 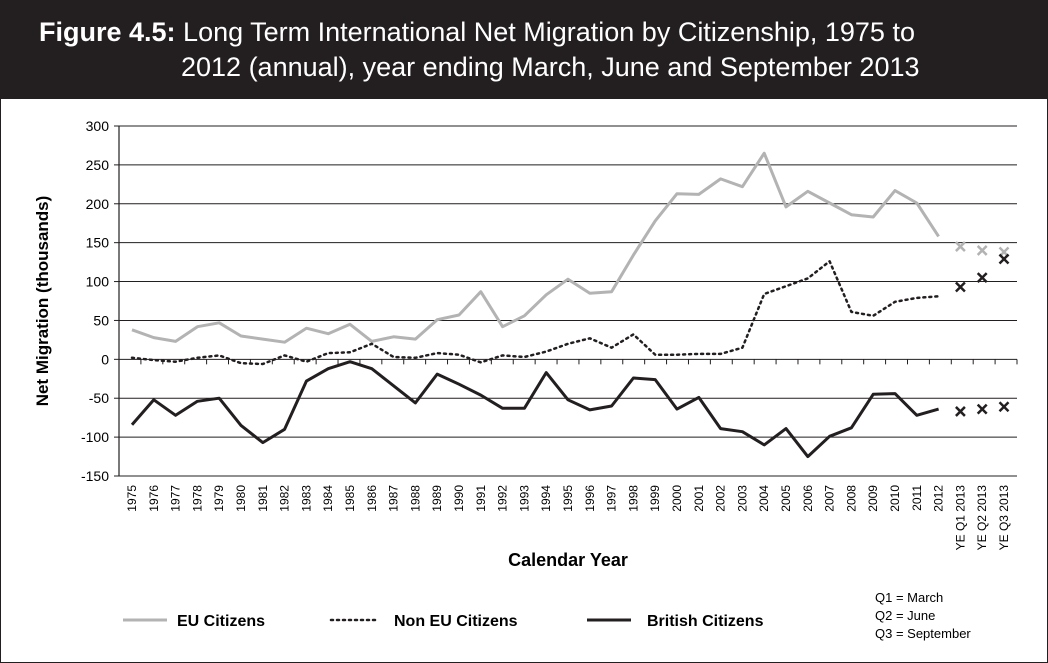 What do you see at coordinates (42, 301) in the screenshot?
I see `y-axis-label: Net Migration (thousands)` at bounding box center [42, 301].